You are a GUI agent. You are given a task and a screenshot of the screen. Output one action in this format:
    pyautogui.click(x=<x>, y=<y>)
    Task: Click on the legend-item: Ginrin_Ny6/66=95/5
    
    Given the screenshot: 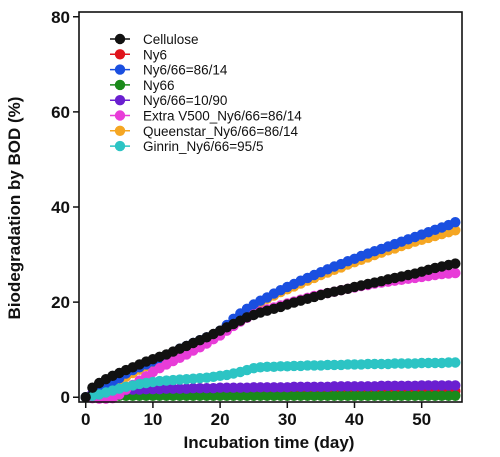 What is the action you would take?
    pyautogui.click(x=186, y=146)
    